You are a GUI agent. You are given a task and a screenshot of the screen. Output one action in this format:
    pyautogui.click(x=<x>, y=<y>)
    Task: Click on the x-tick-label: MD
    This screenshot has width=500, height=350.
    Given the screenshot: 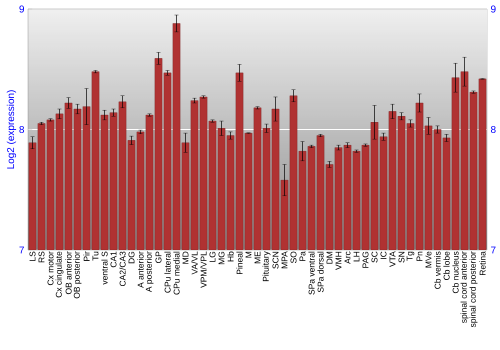 What is the action you would take?
    pyautogui.click(x=185, y=258)
    